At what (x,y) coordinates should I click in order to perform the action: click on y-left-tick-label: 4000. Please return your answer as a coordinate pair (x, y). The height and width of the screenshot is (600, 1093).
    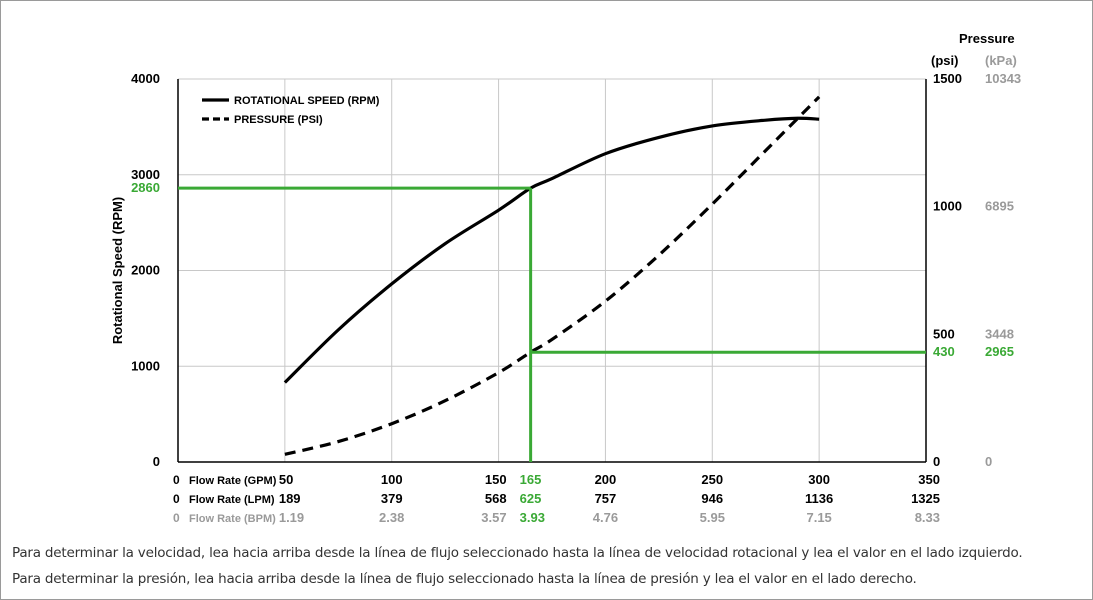
    Looking at the image, I should click on (145, 78).